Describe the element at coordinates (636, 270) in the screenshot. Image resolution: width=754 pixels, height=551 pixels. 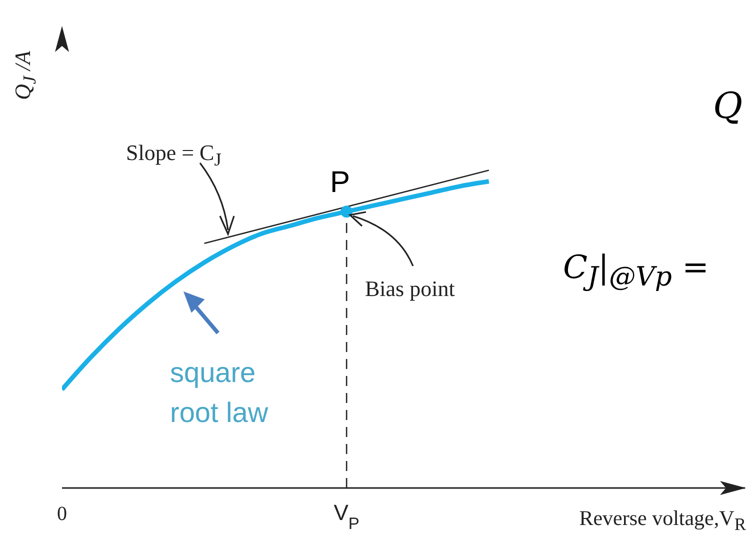
I see `annotation: C$_{J}$|$_{@V}$$_{p}$ =` at that location.